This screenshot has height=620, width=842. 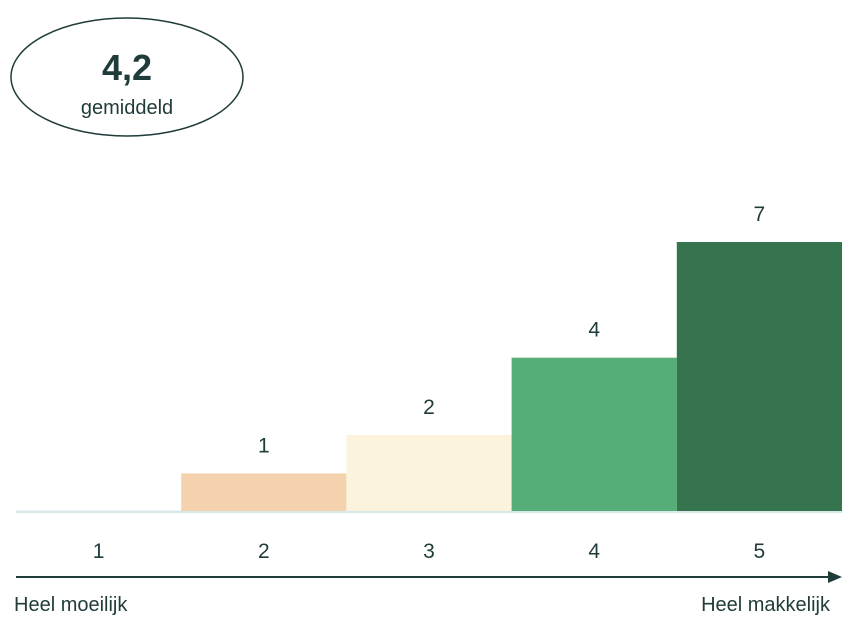 I want to click on x-tick-label-4: 4, so click(x=594, y=551).